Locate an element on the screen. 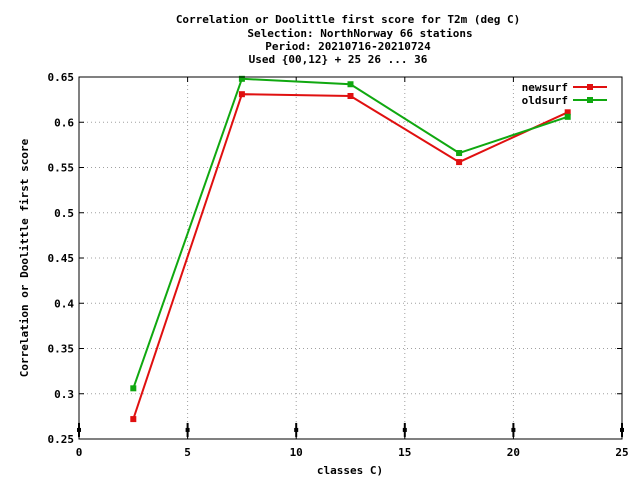 This screenshot has height=480, width=640. y-tick-label: 0.65 is located at coordinates (61, 77).